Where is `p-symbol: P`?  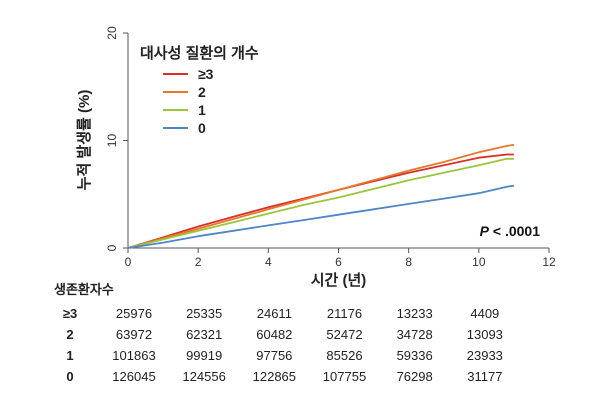
p-symbol: P is located at coordinates (485, 231).